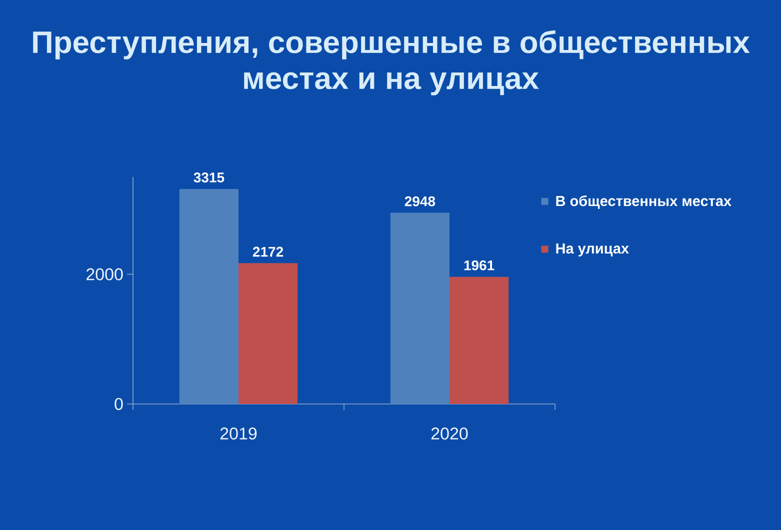  What do you see at coordinates (592, 249) in the screenshot?
I see `legend-label: На улицах` at bounding box center [592, 249].